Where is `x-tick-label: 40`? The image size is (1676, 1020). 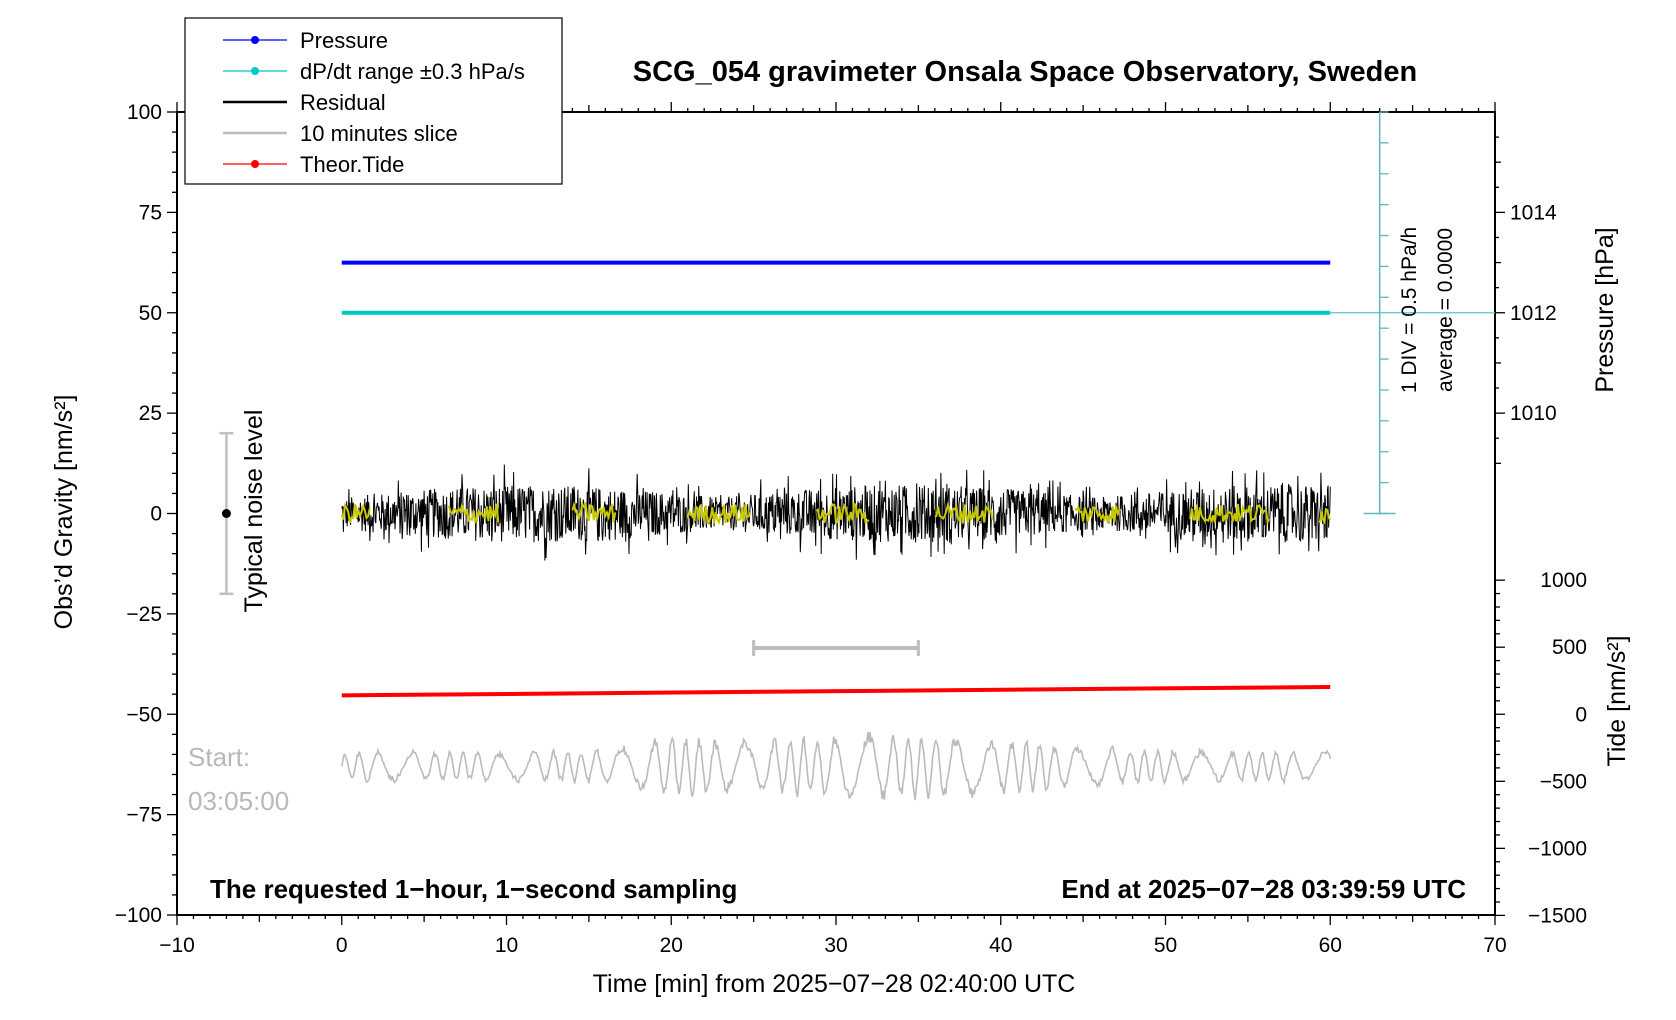 x-tick-label: 40 is located at coordinates (1000, 945).